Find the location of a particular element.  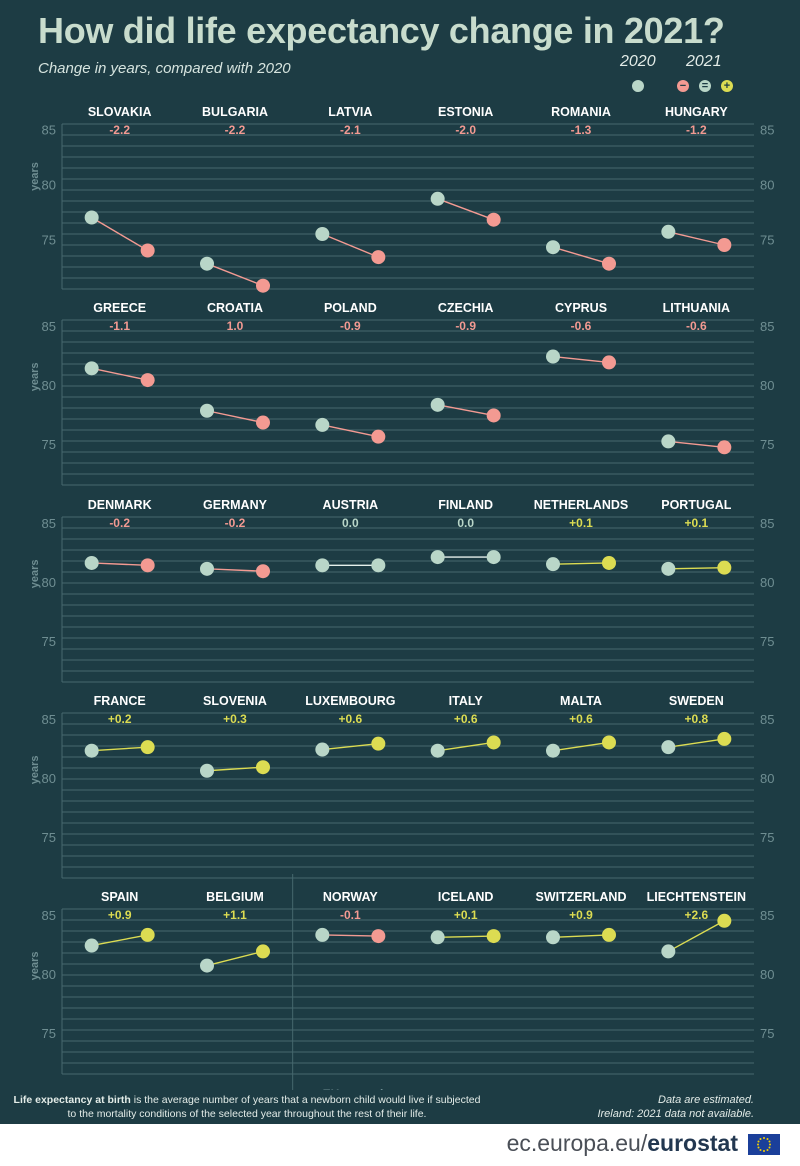

country-name: NORWAY is located at coordinates (351, 897).